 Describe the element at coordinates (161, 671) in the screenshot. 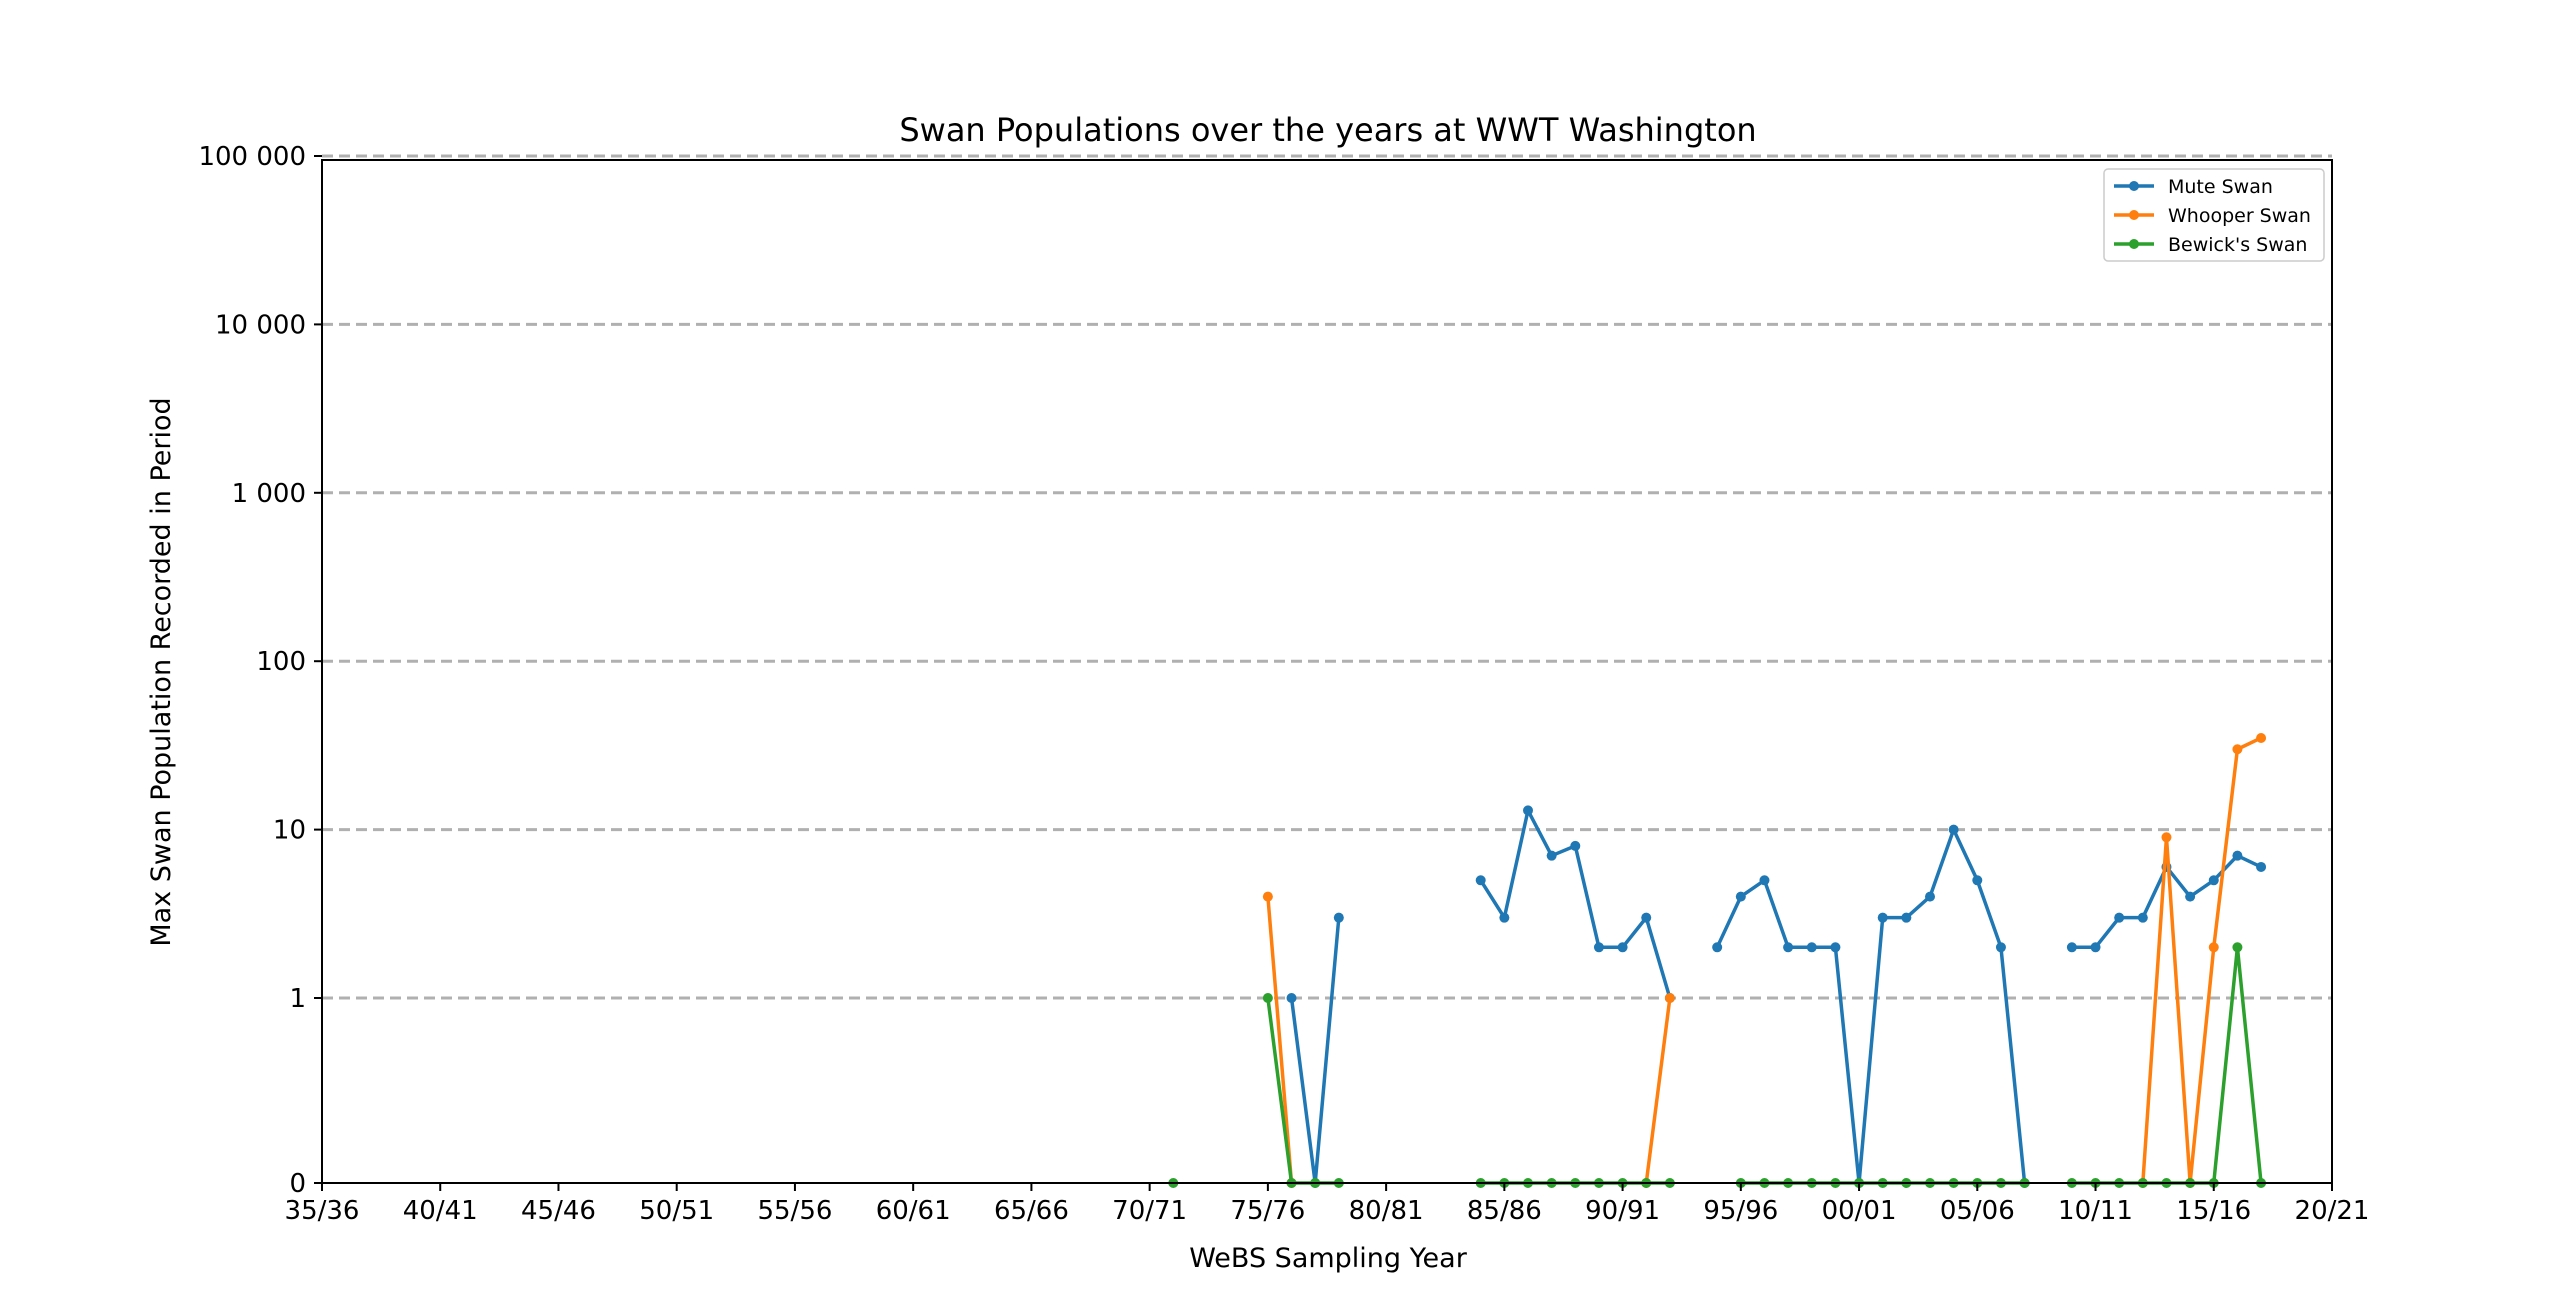

I see `y-axis-label: Max Swan Population Recorded in Period` at that location.